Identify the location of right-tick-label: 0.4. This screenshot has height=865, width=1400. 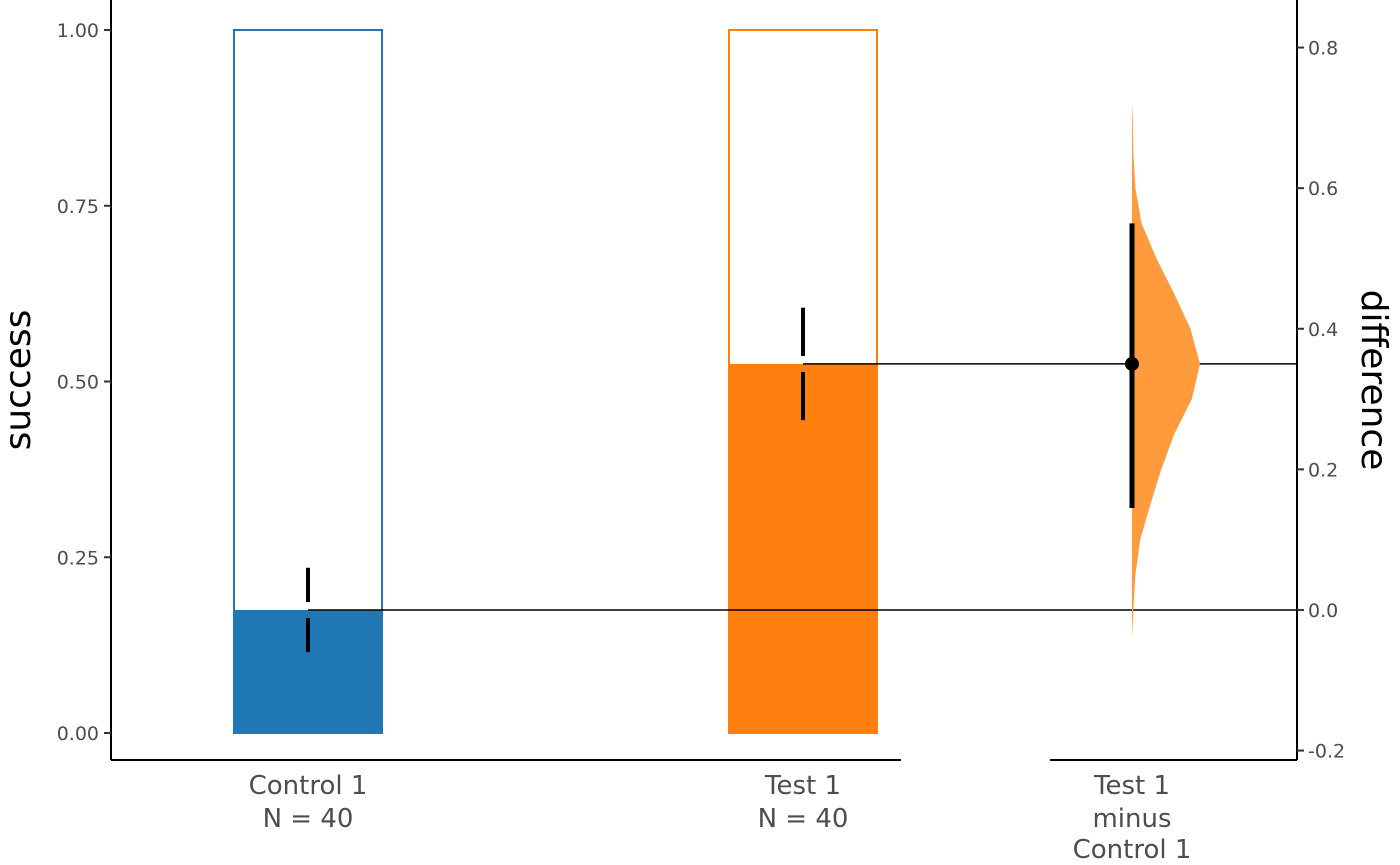
(1323, 330).